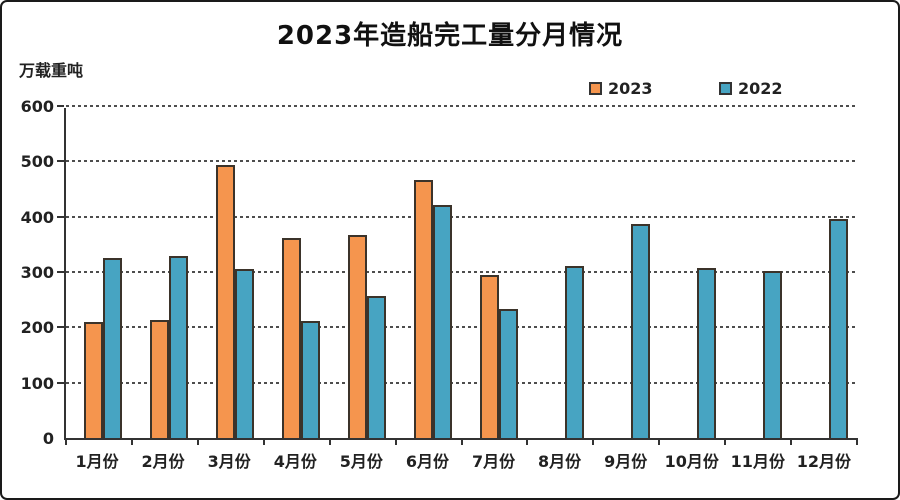 Image resolution: width=900 pixels, height=500 pixels. What do you see at coordinates (358, 336) in the screenshot?
I see `bar-2023-5月份` at bounding box center [358, 336].